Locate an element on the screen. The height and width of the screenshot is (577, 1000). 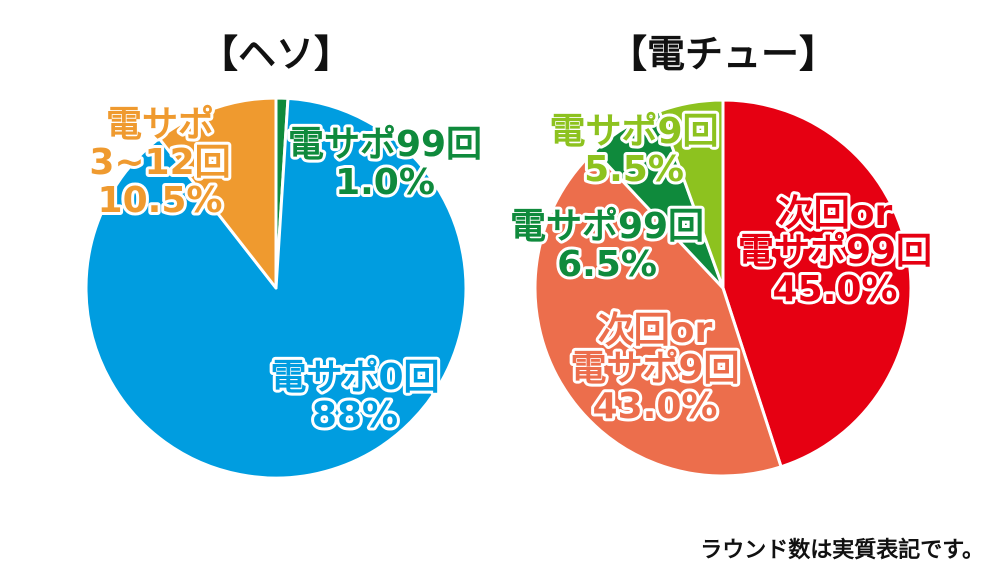
data-label-heso-1: 電サポ99回 1.0% is located at coordinates (385, 163).